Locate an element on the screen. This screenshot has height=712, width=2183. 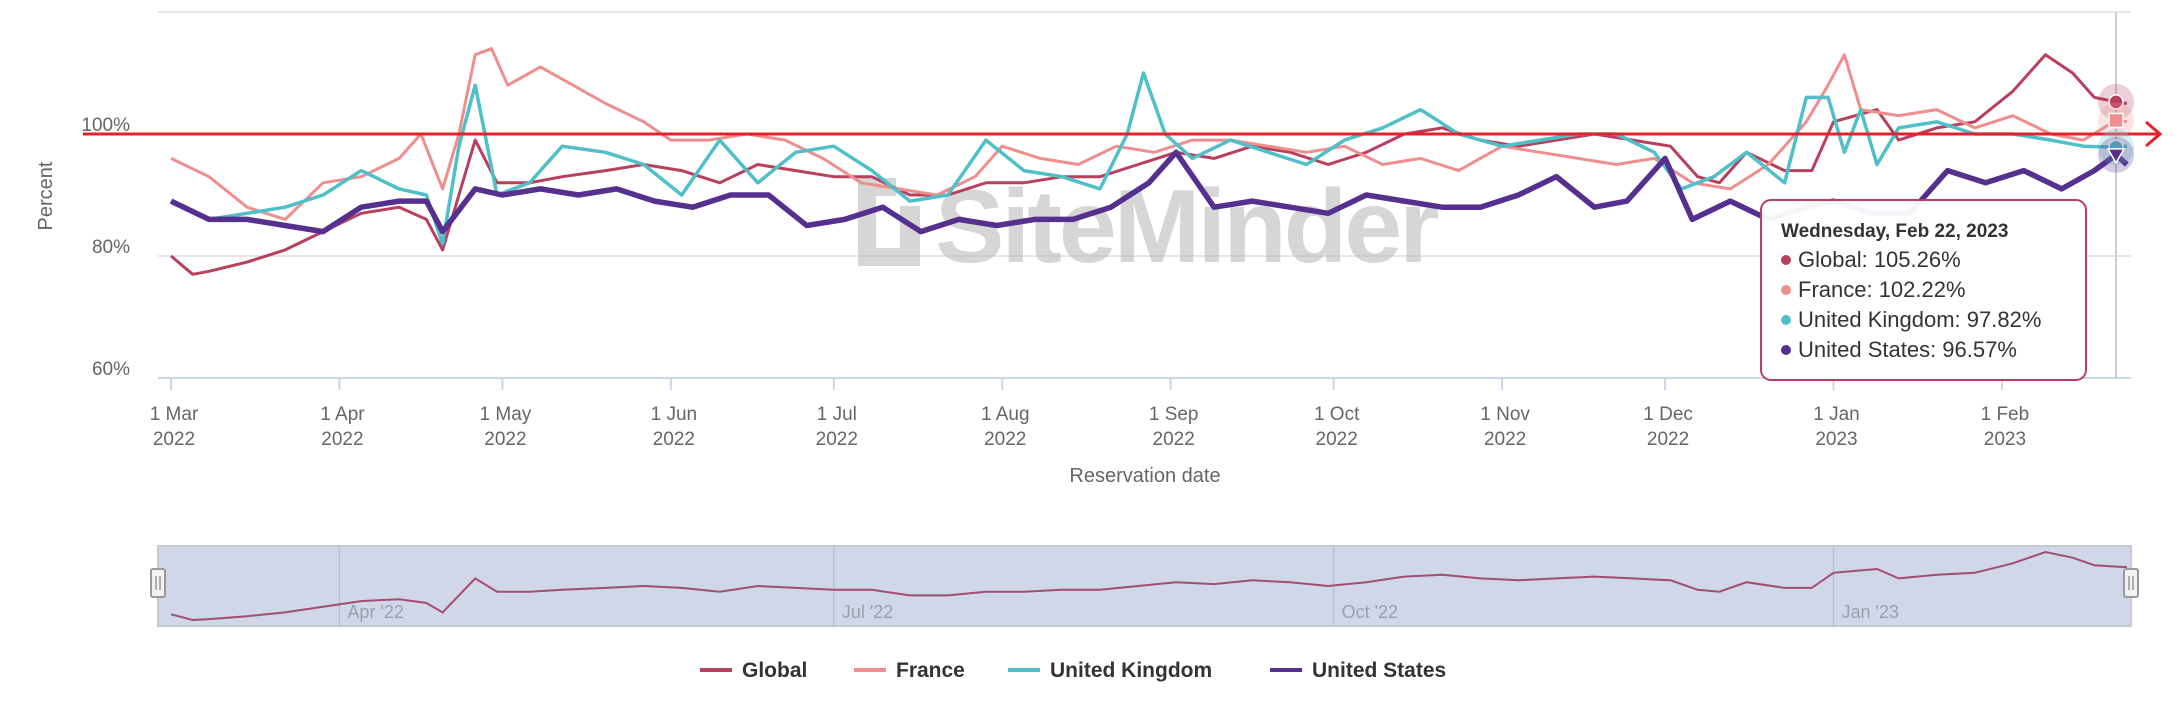
x-tick-label-month: 1 Nov is located at coordinates (1505, 414).